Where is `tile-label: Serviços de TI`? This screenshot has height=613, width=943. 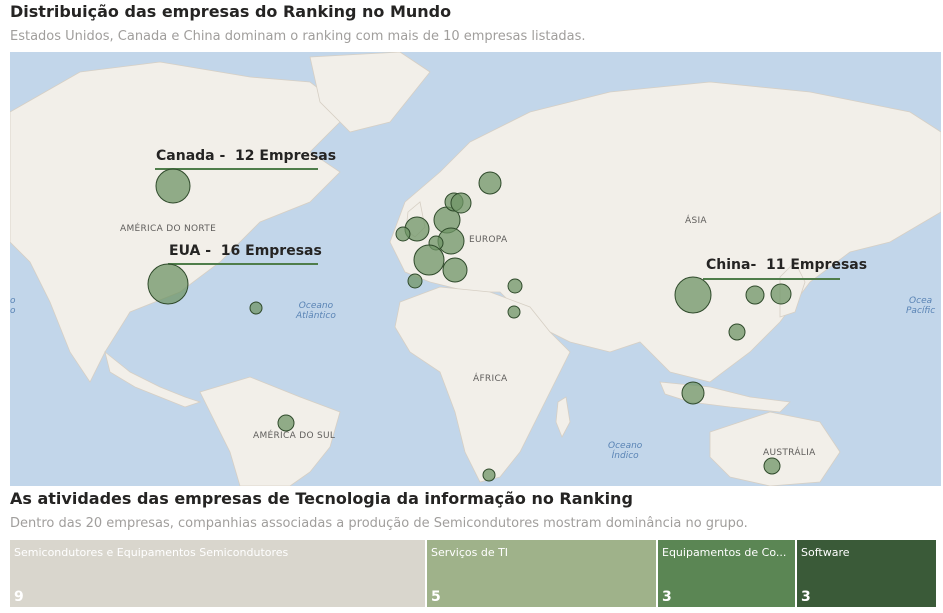
tile-label: Serviços de TI is located at coordinates (470, 552).